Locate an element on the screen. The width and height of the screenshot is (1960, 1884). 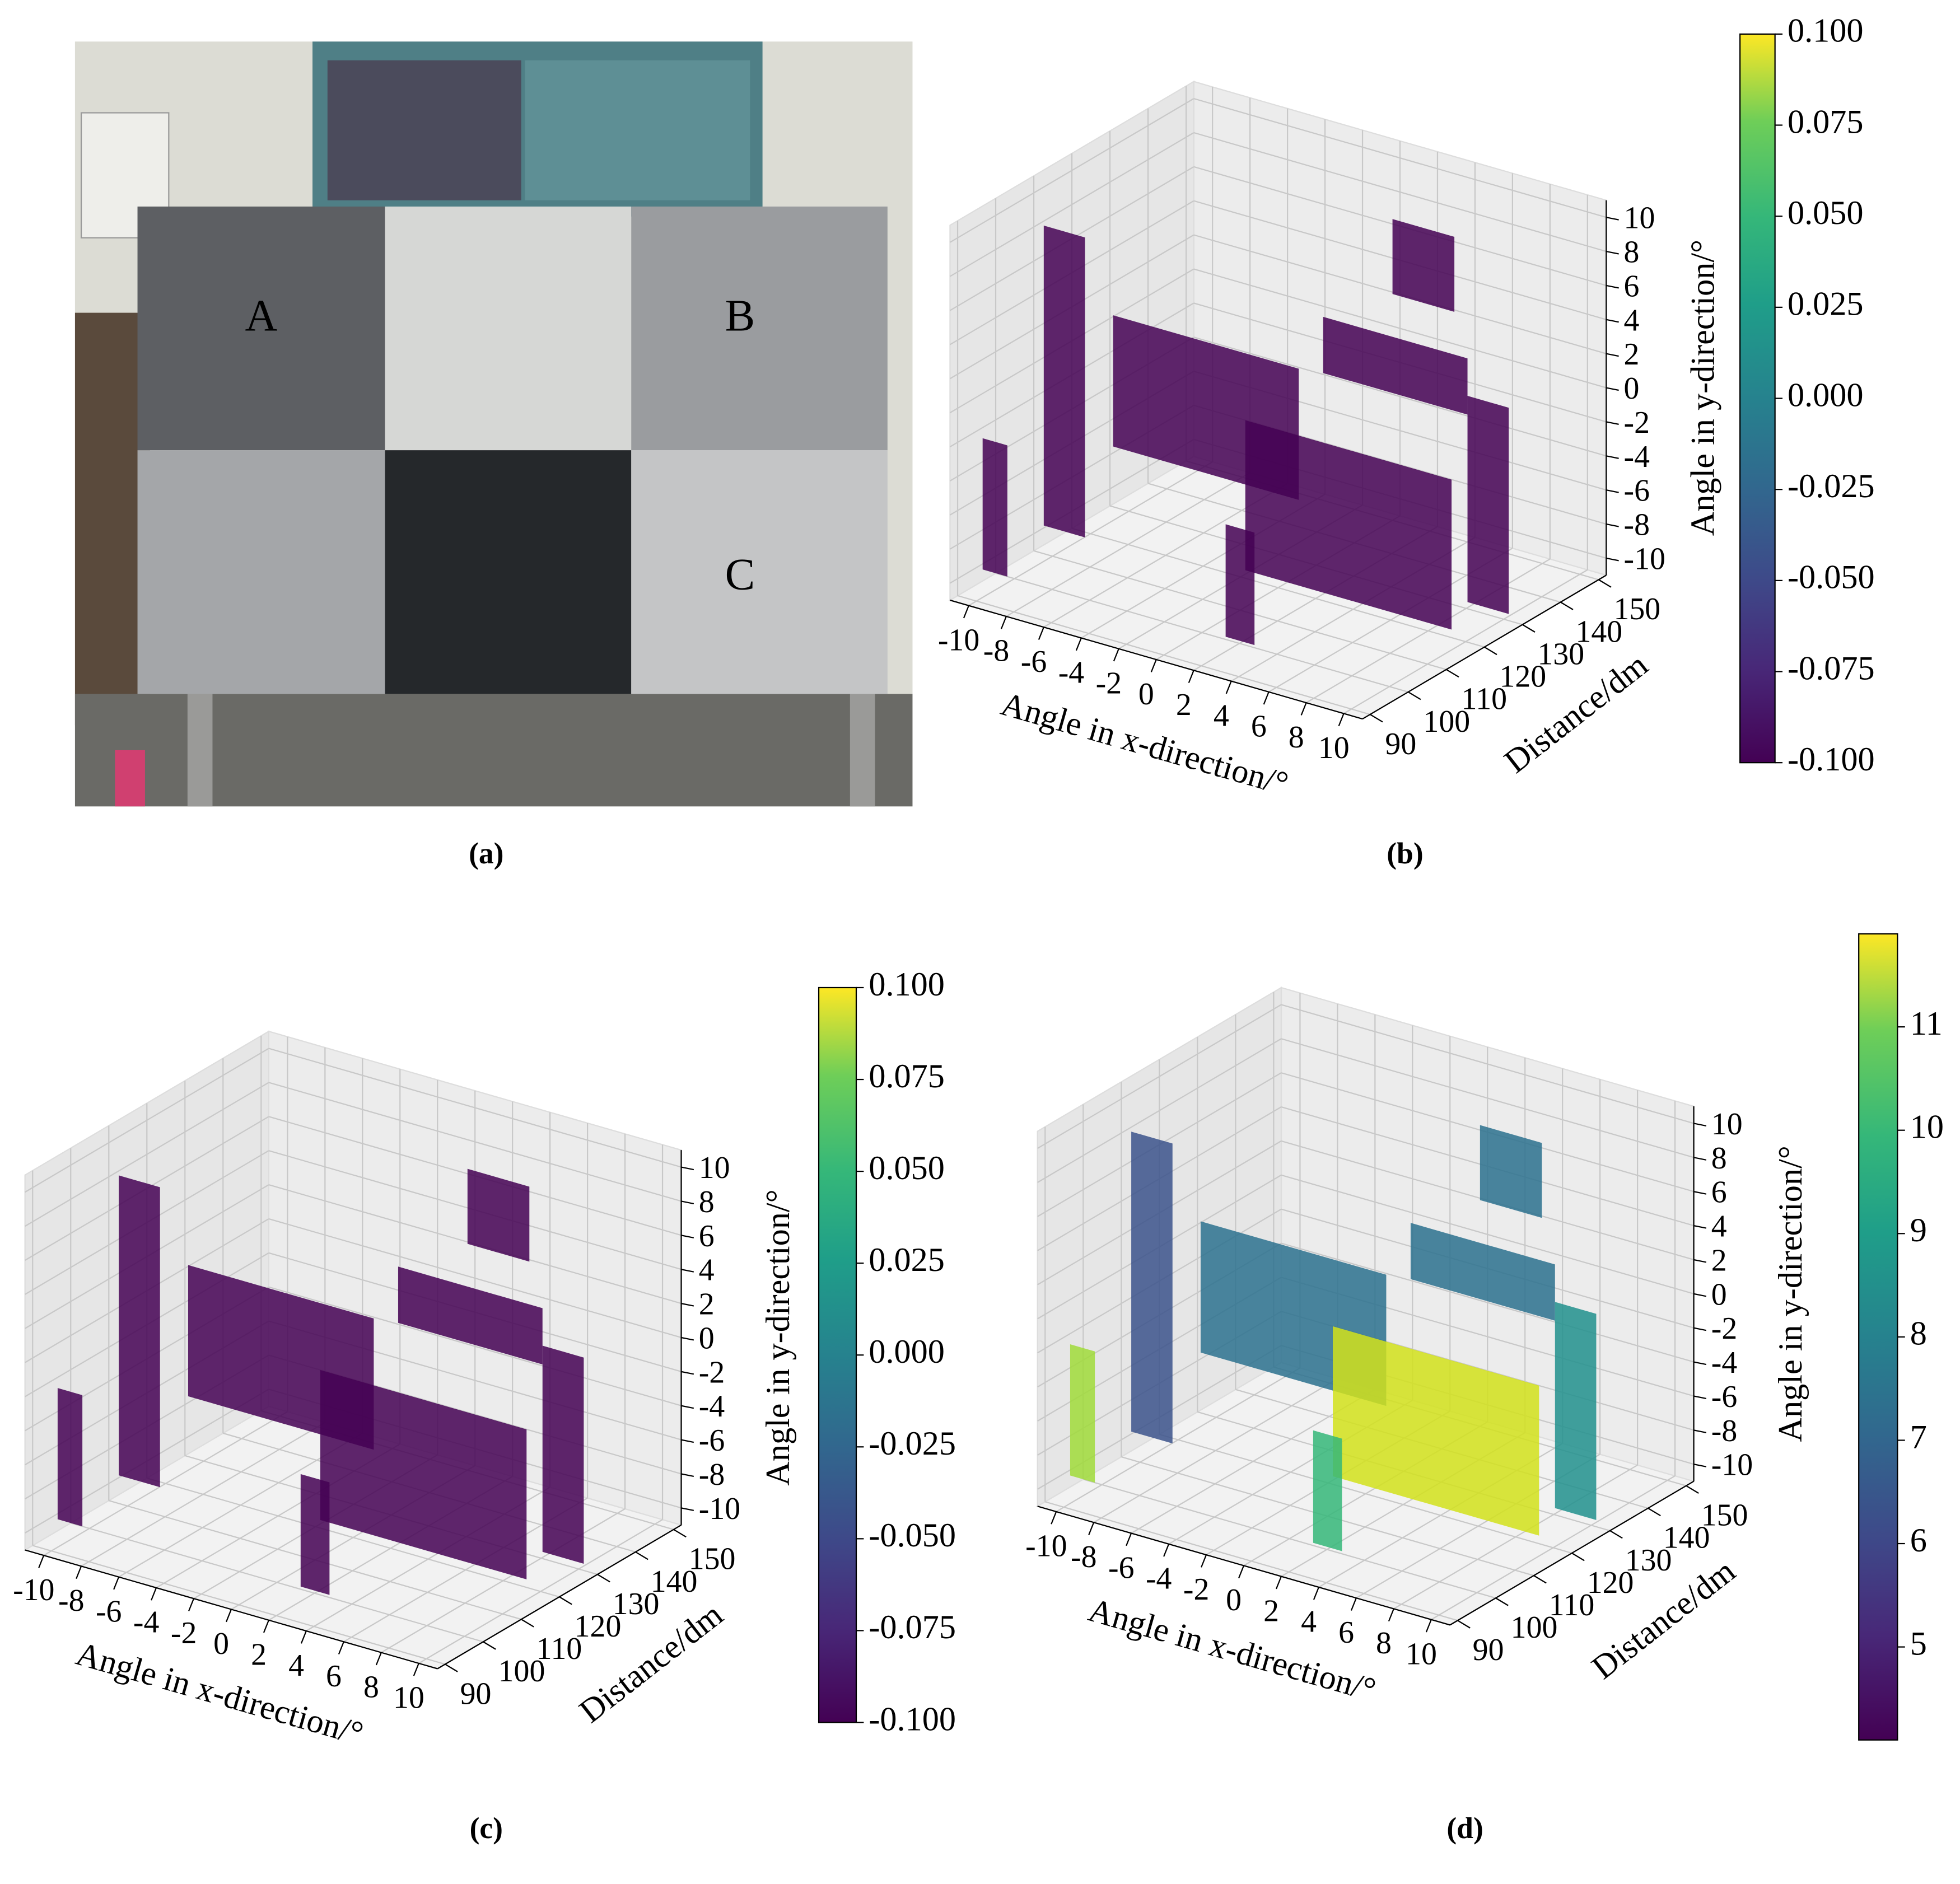
y-tick-label: 90 is located at coordinates (476, 1693).